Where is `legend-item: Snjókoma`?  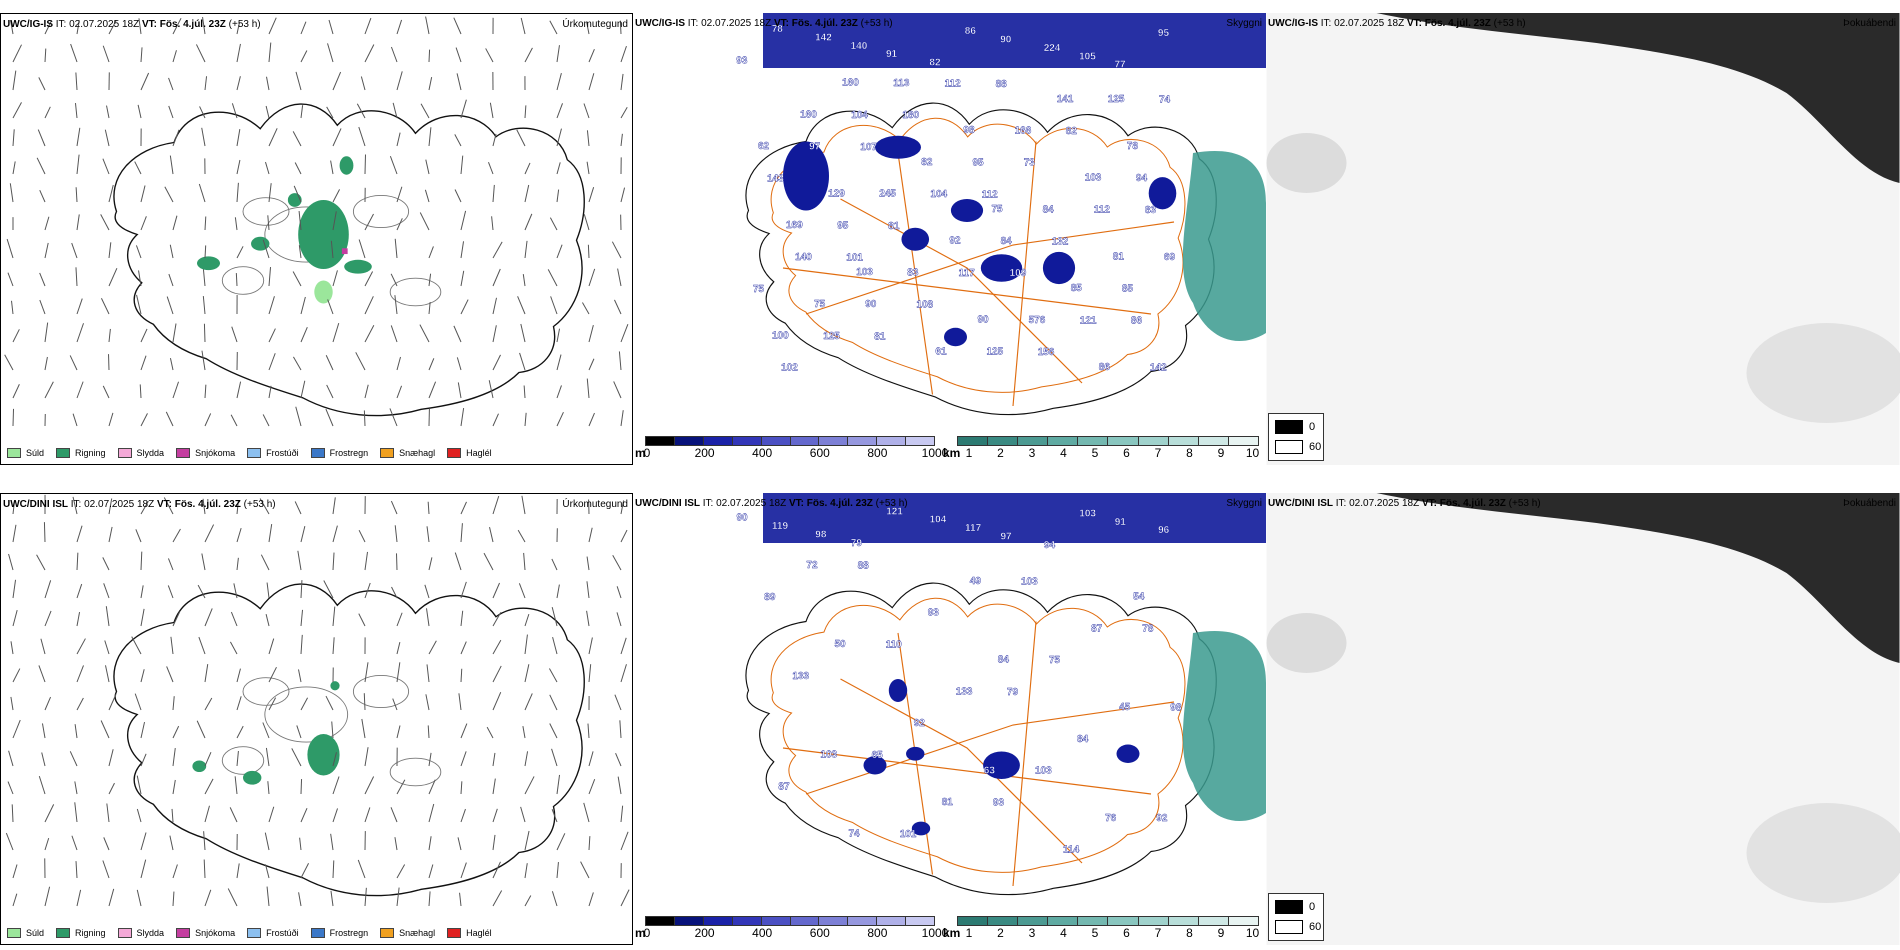 legend-item: Snjókoma is located at coordinates (205, 933).